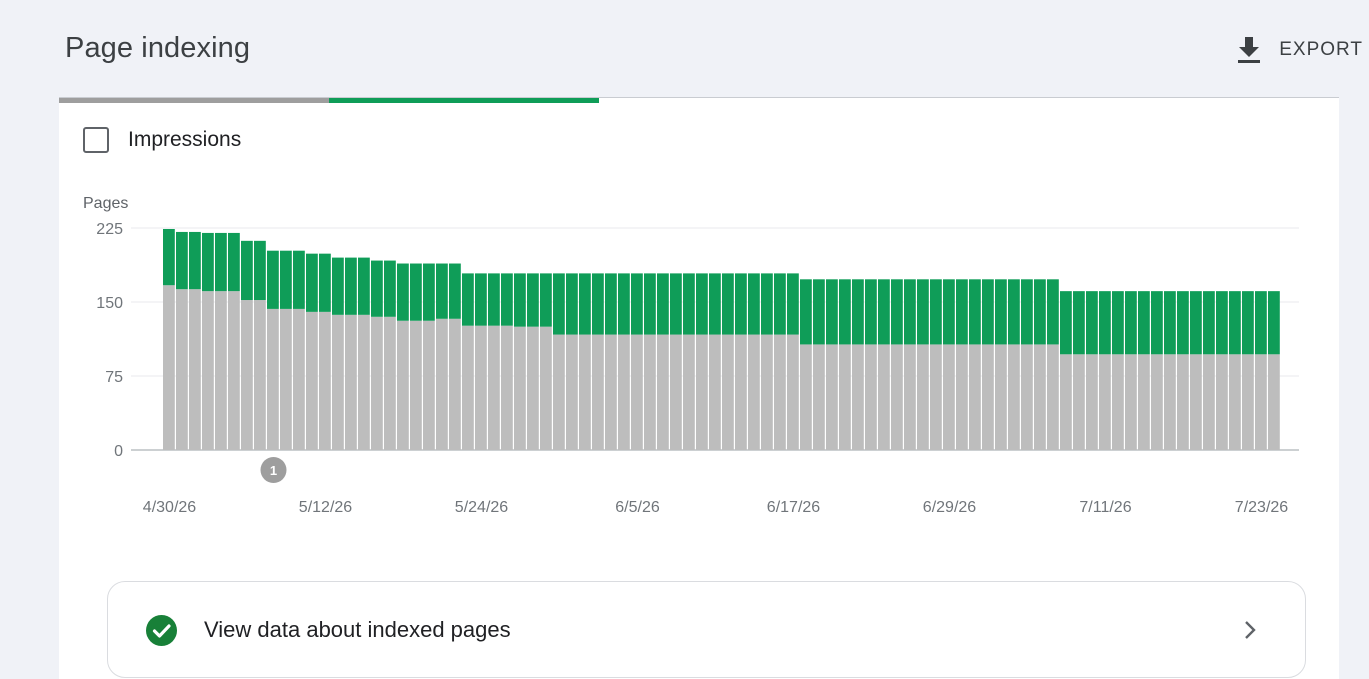  Describe the element at coordinates (162, 140) in the screenshot. I see `impressions-toggle: Impressions` at that location.